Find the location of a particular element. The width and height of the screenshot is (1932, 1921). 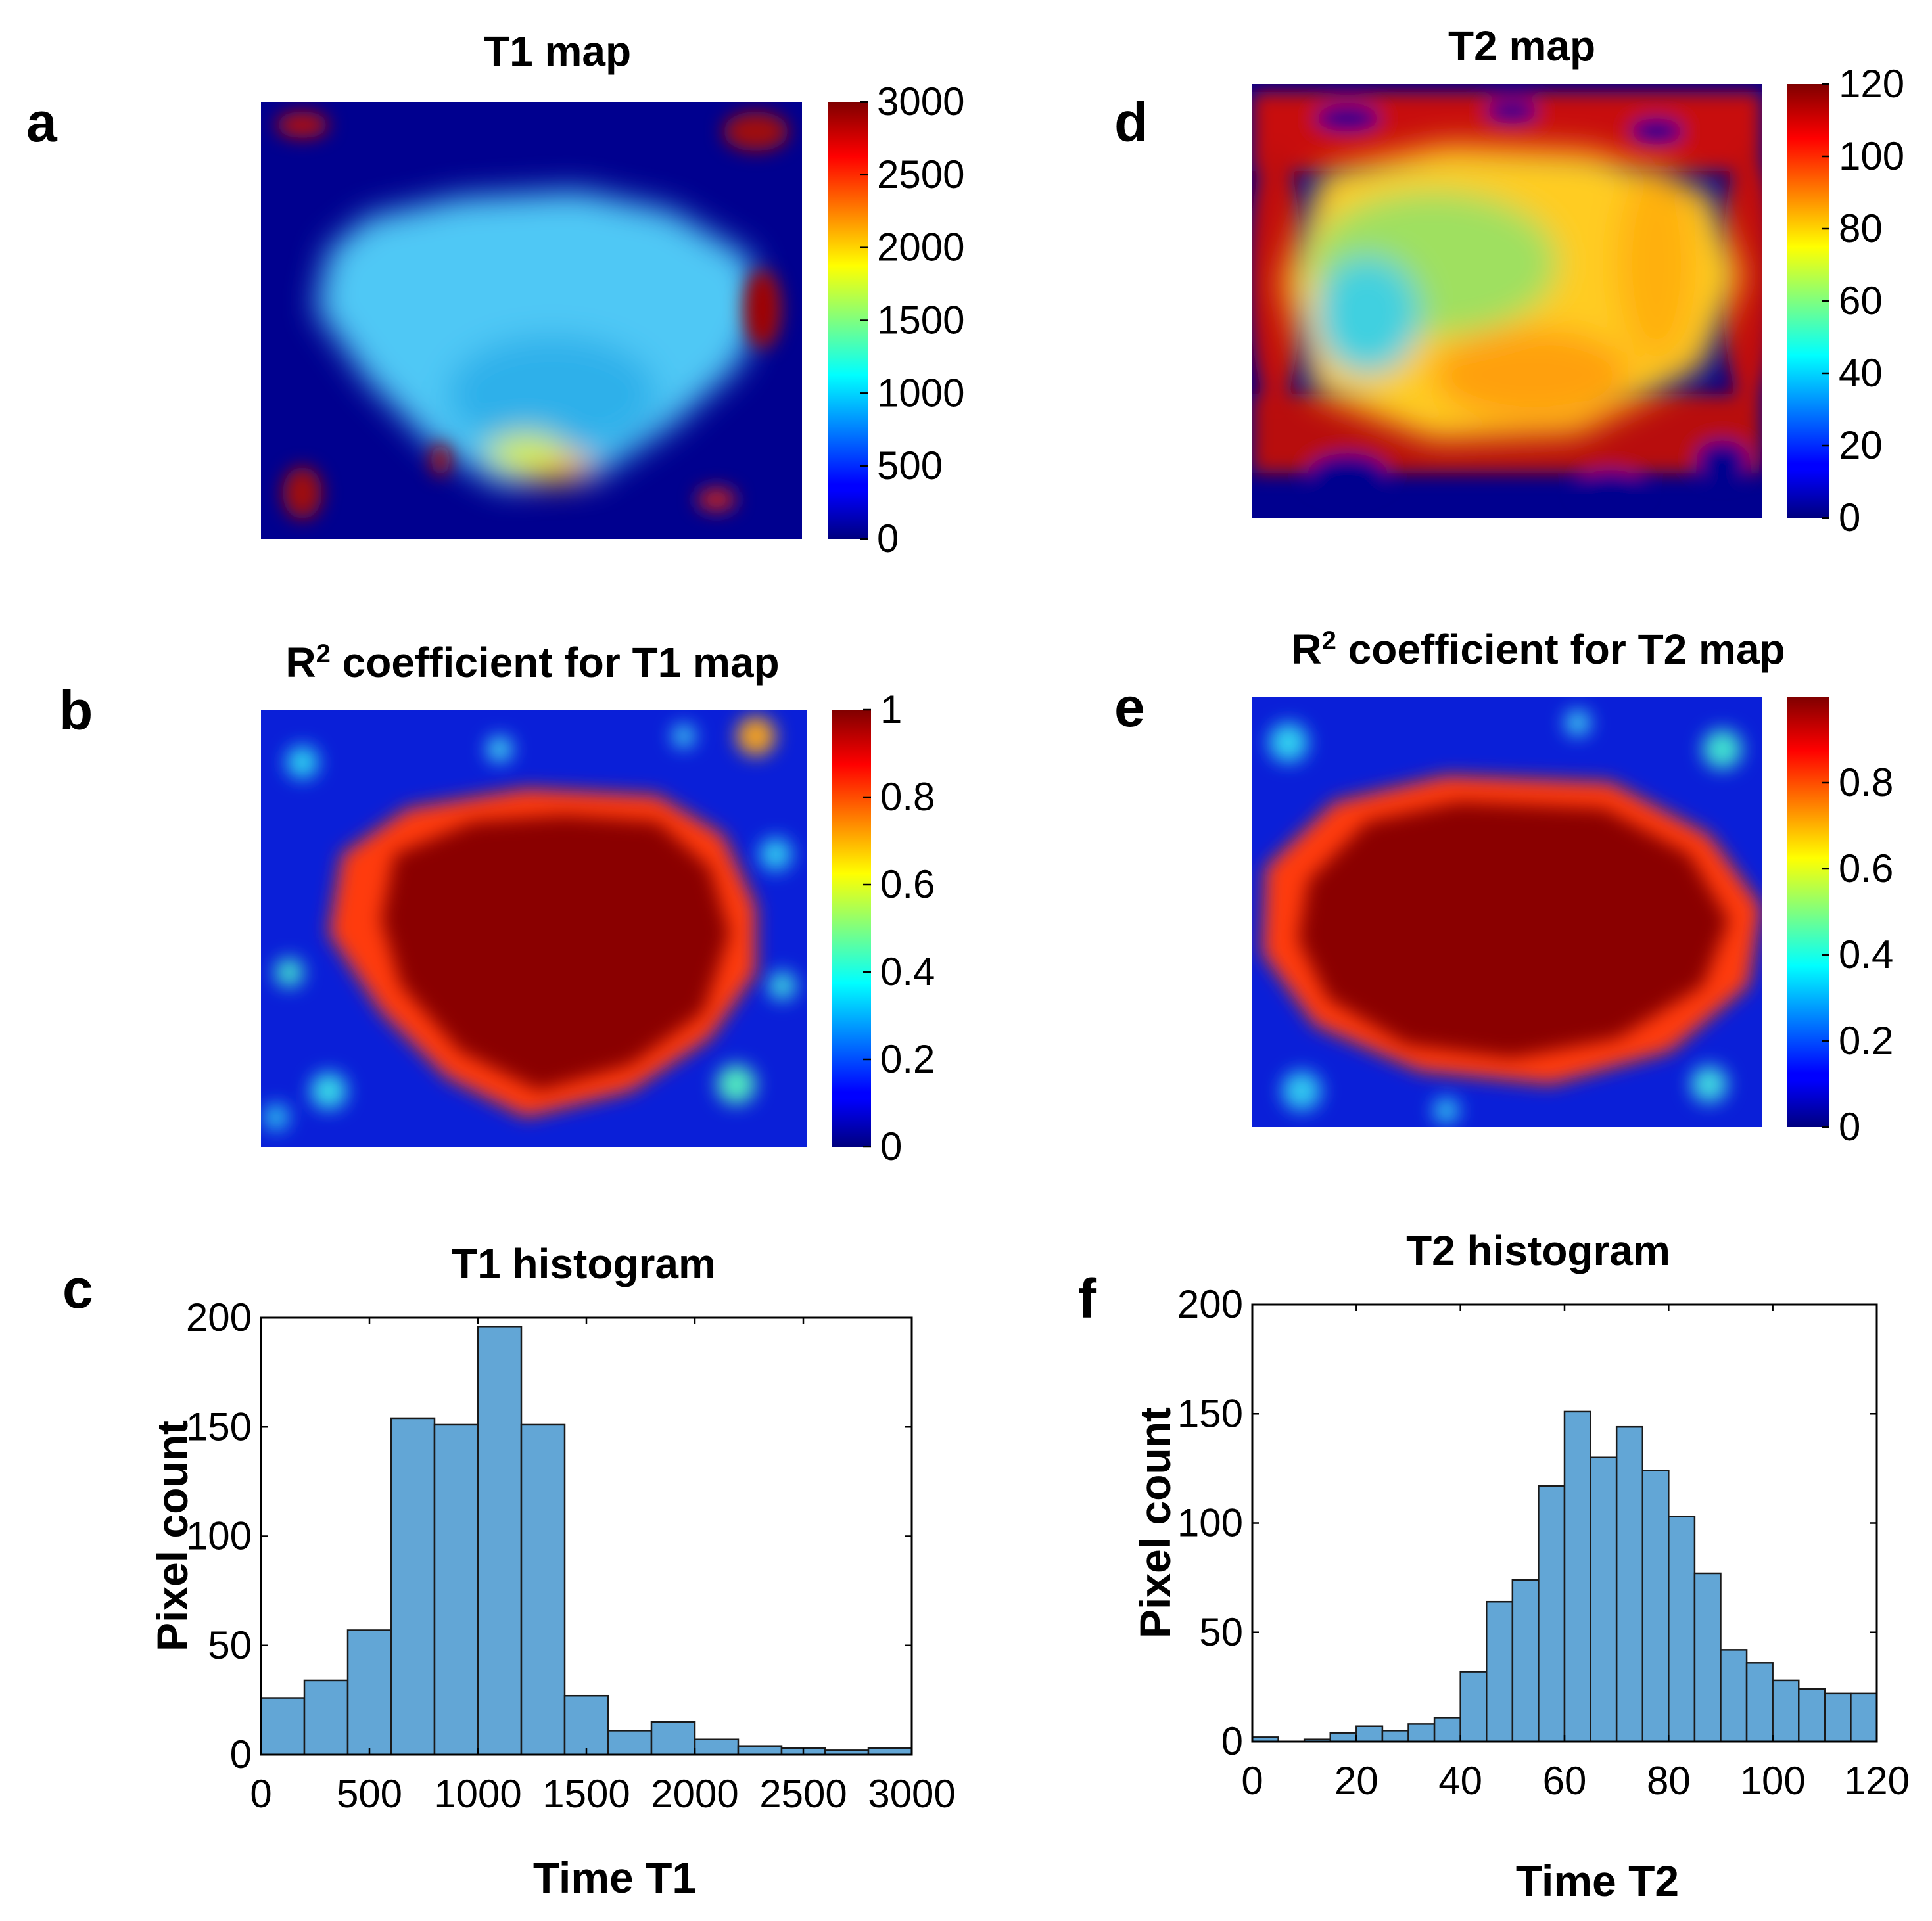

t1-histogram-title: T1 histogram is located at coordinates (584, 1263).